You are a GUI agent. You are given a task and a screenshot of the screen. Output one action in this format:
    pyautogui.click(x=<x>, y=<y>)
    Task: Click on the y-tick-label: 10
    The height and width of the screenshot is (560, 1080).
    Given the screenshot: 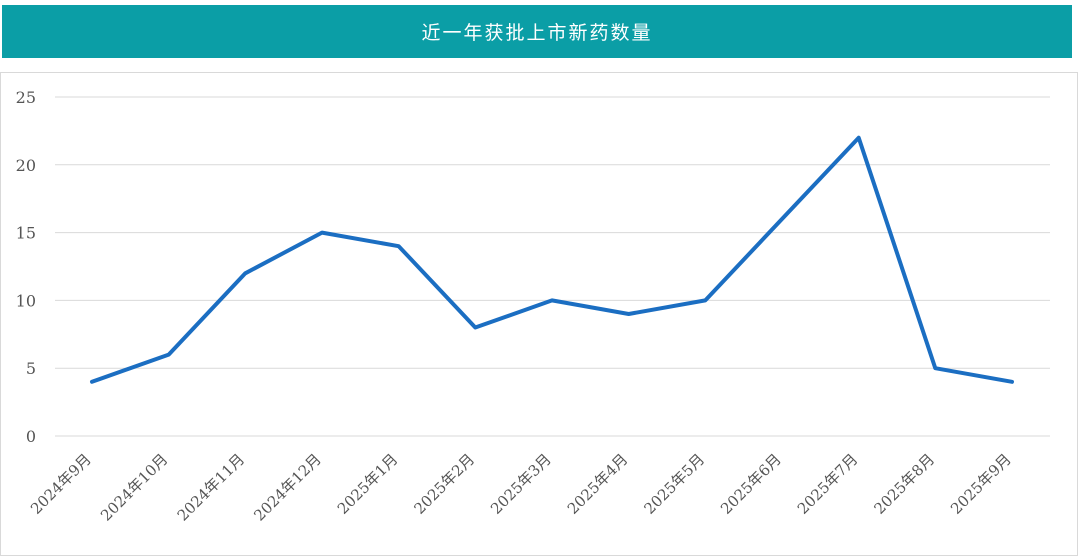 What is the action you would take?
    pyautogui.click(x=26, y=300)
    